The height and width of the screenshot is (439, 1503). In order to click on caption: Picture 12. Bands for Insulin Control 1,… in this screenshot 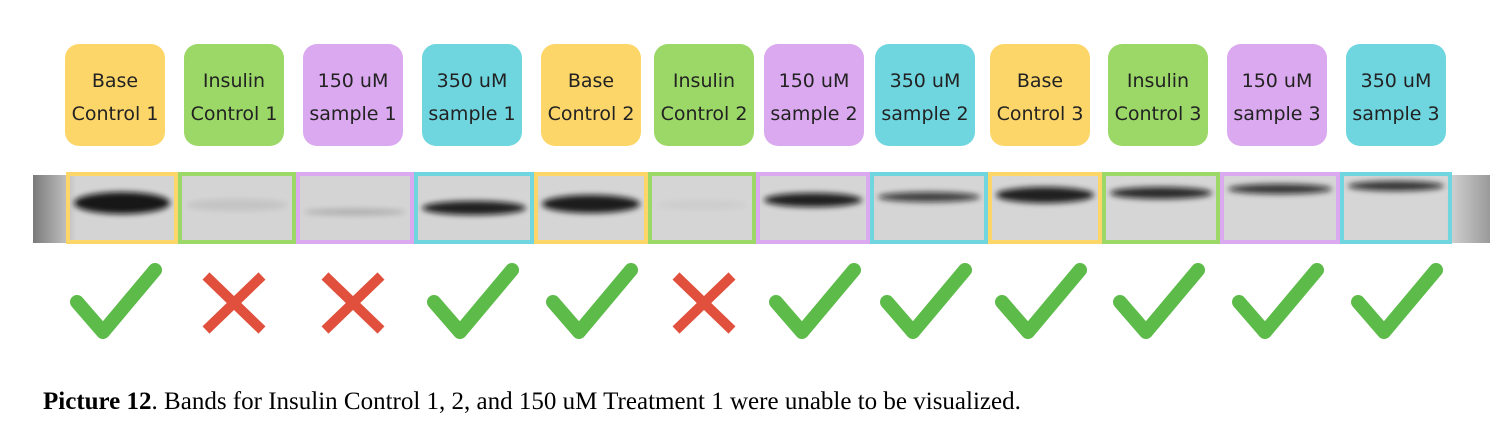, I will do `click(532, 402)`.